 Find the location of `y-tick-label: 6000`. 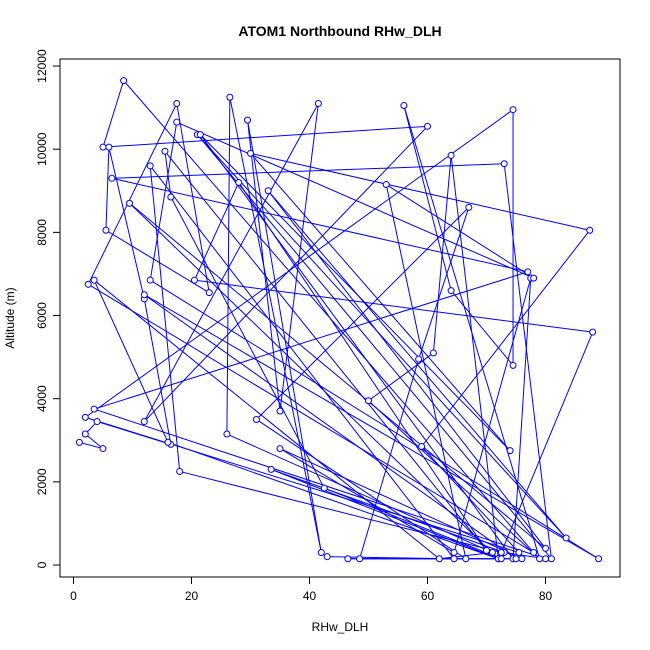

y-tick-label: 6000 is located at coordinates (42, 315).